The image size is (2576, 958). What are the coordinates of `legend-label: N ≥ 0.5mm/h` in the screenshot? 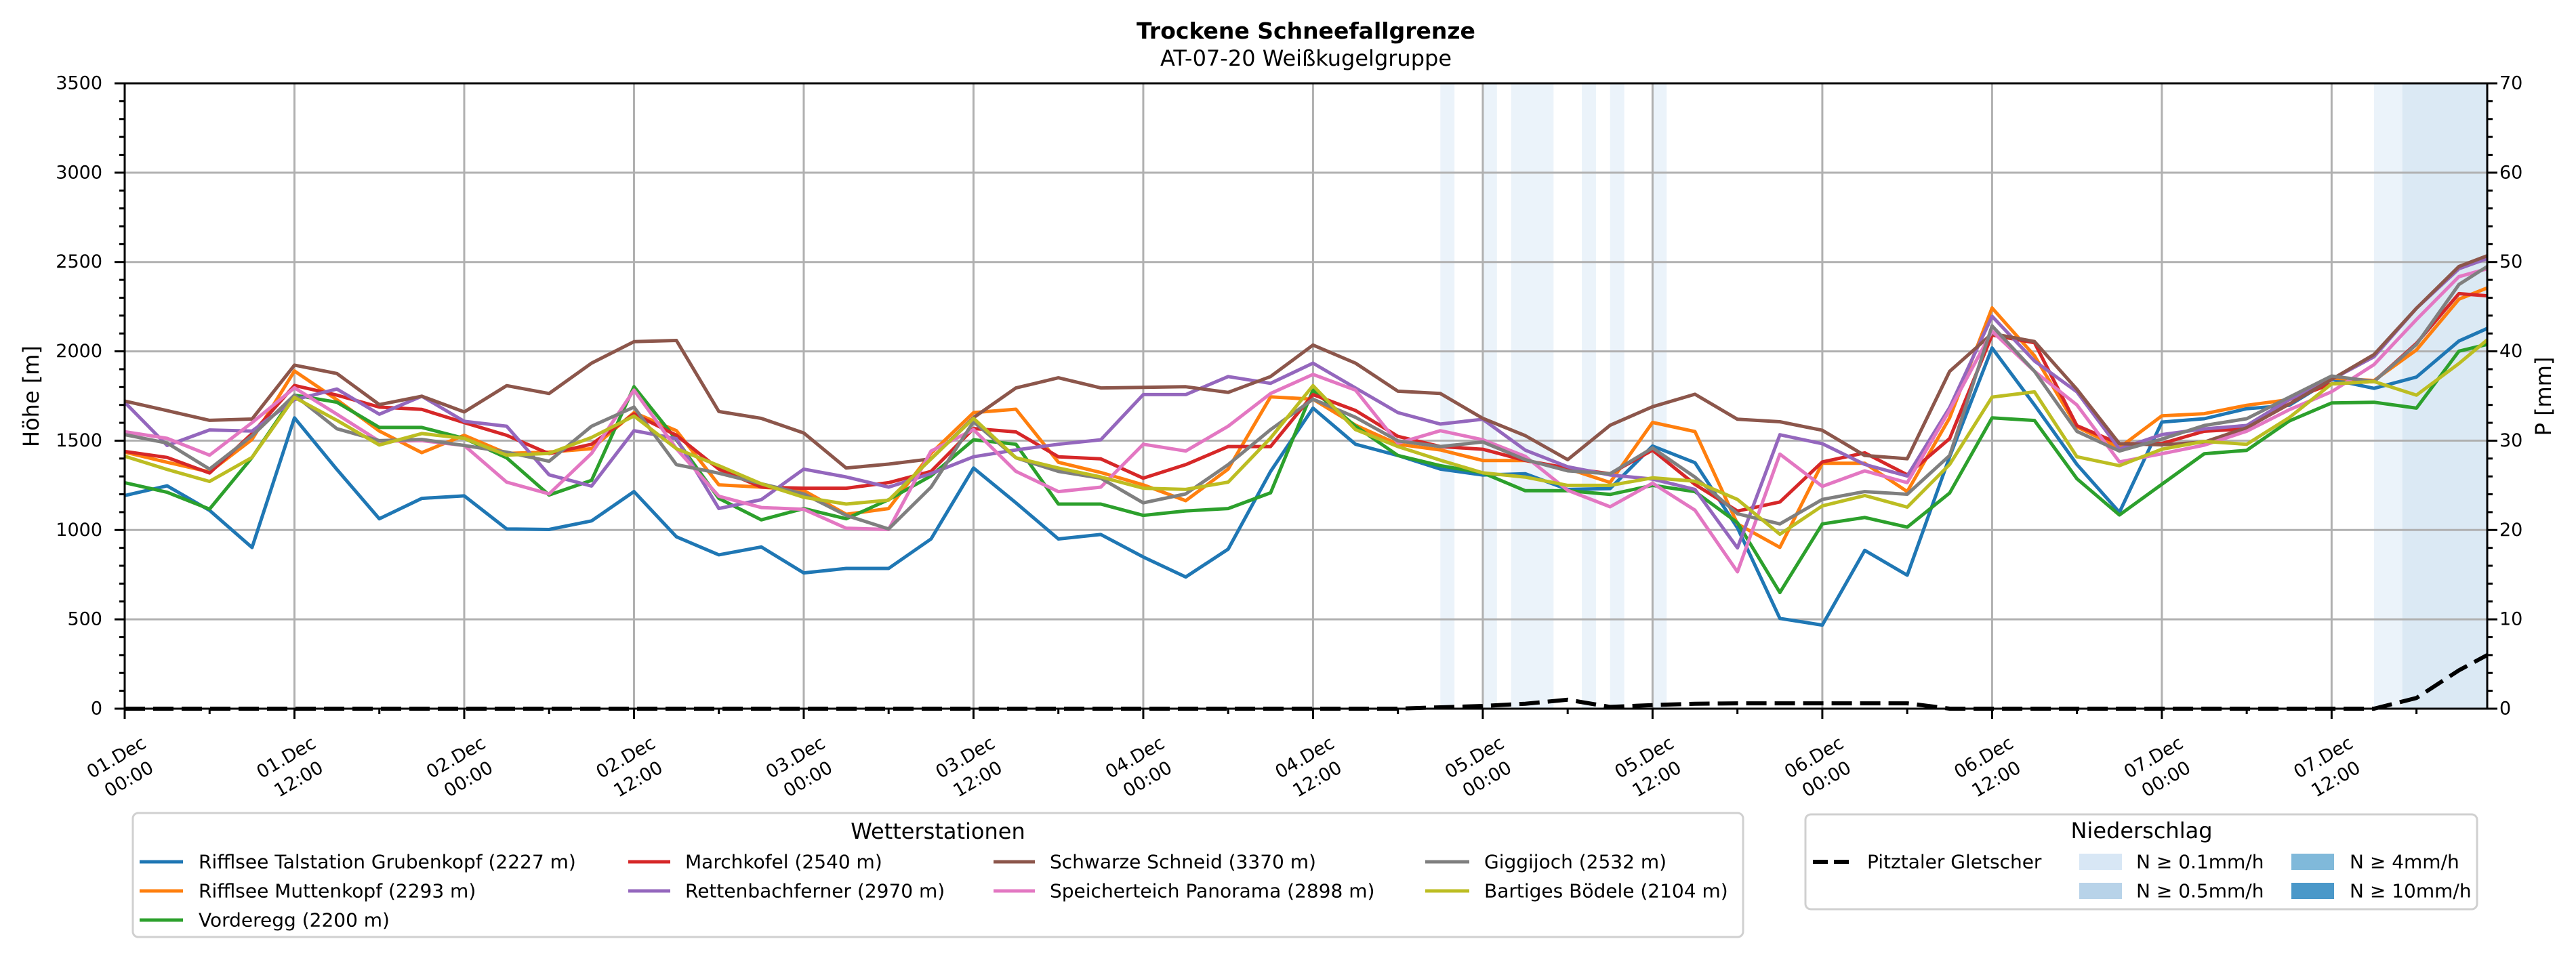 It's located at (2200, 891).